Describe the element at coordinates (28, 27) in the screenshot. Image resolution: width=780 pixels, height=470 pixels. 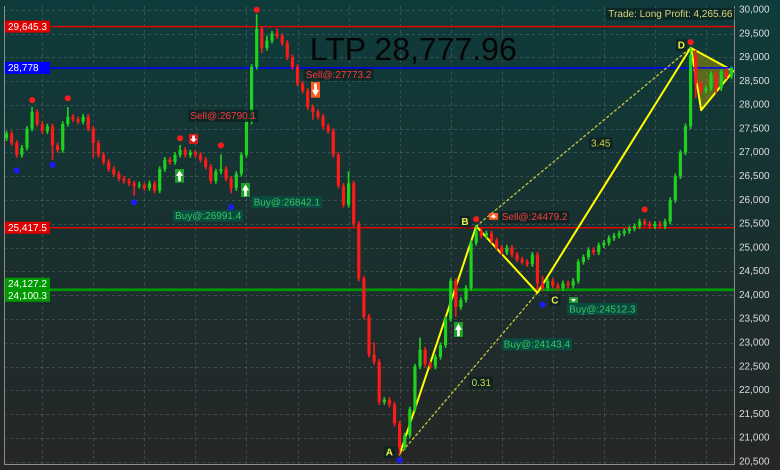
I see `ref-line-label: 29,645.3` at that location.